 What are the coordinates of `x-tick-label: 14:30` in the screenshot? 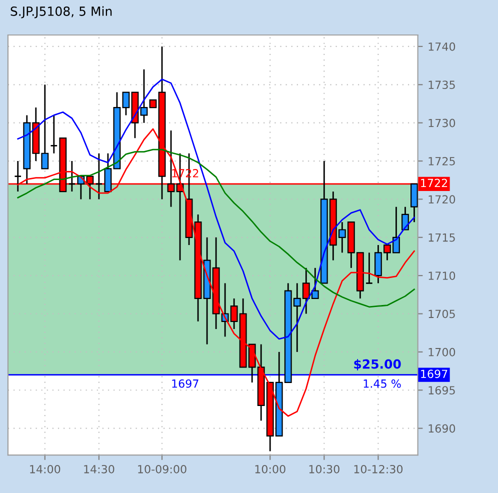 It's located at (99, 469).